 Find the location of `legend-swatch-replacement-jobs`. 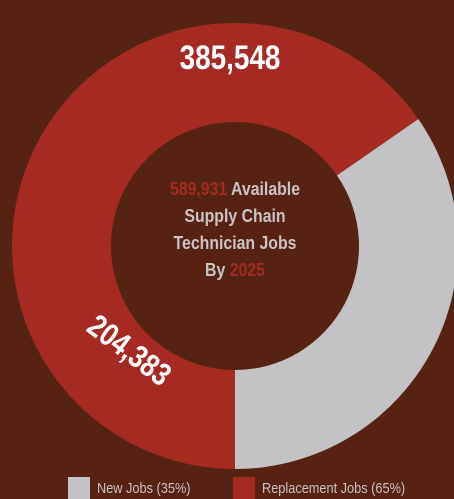

legend-swatch-replacement-jobs is located at coordinates (244, 488).